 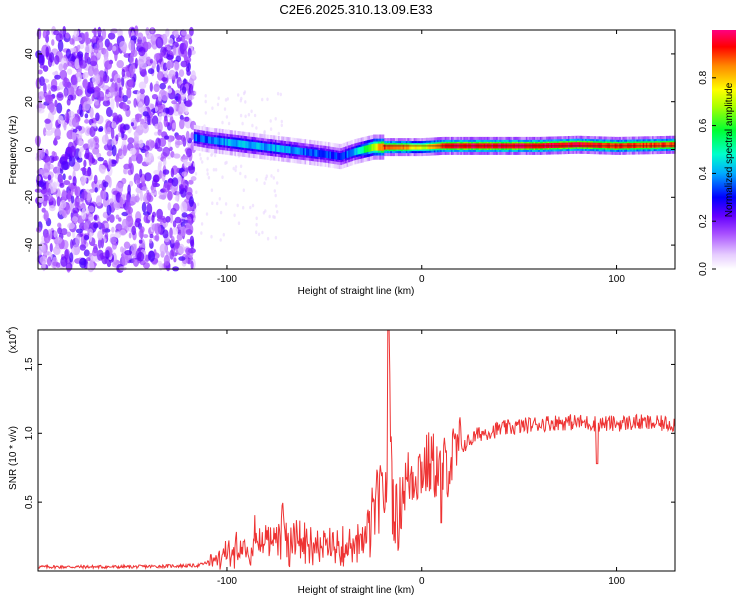 I want to click on spectrogram-x-tick-label: -100, so click(x=227, y=279).